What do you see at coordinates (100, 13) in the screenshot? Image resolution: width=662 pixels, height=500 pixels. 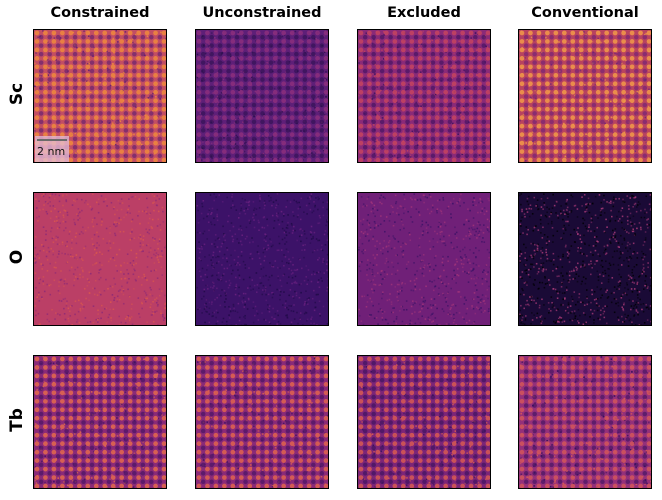 I see `column-title-constrained: Constrained` at bounding box center [100, 13].